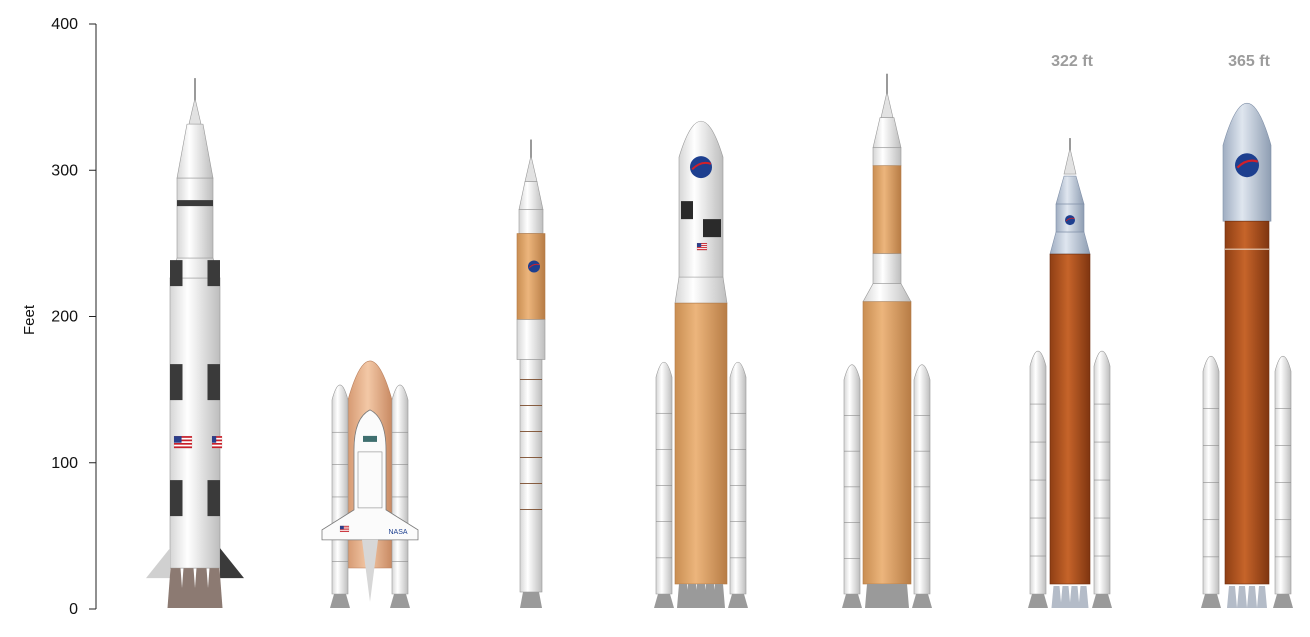  What do you see at coordinates (887, 293) in the screenshot?
I see `adapter` at bounding box center [887, 293].